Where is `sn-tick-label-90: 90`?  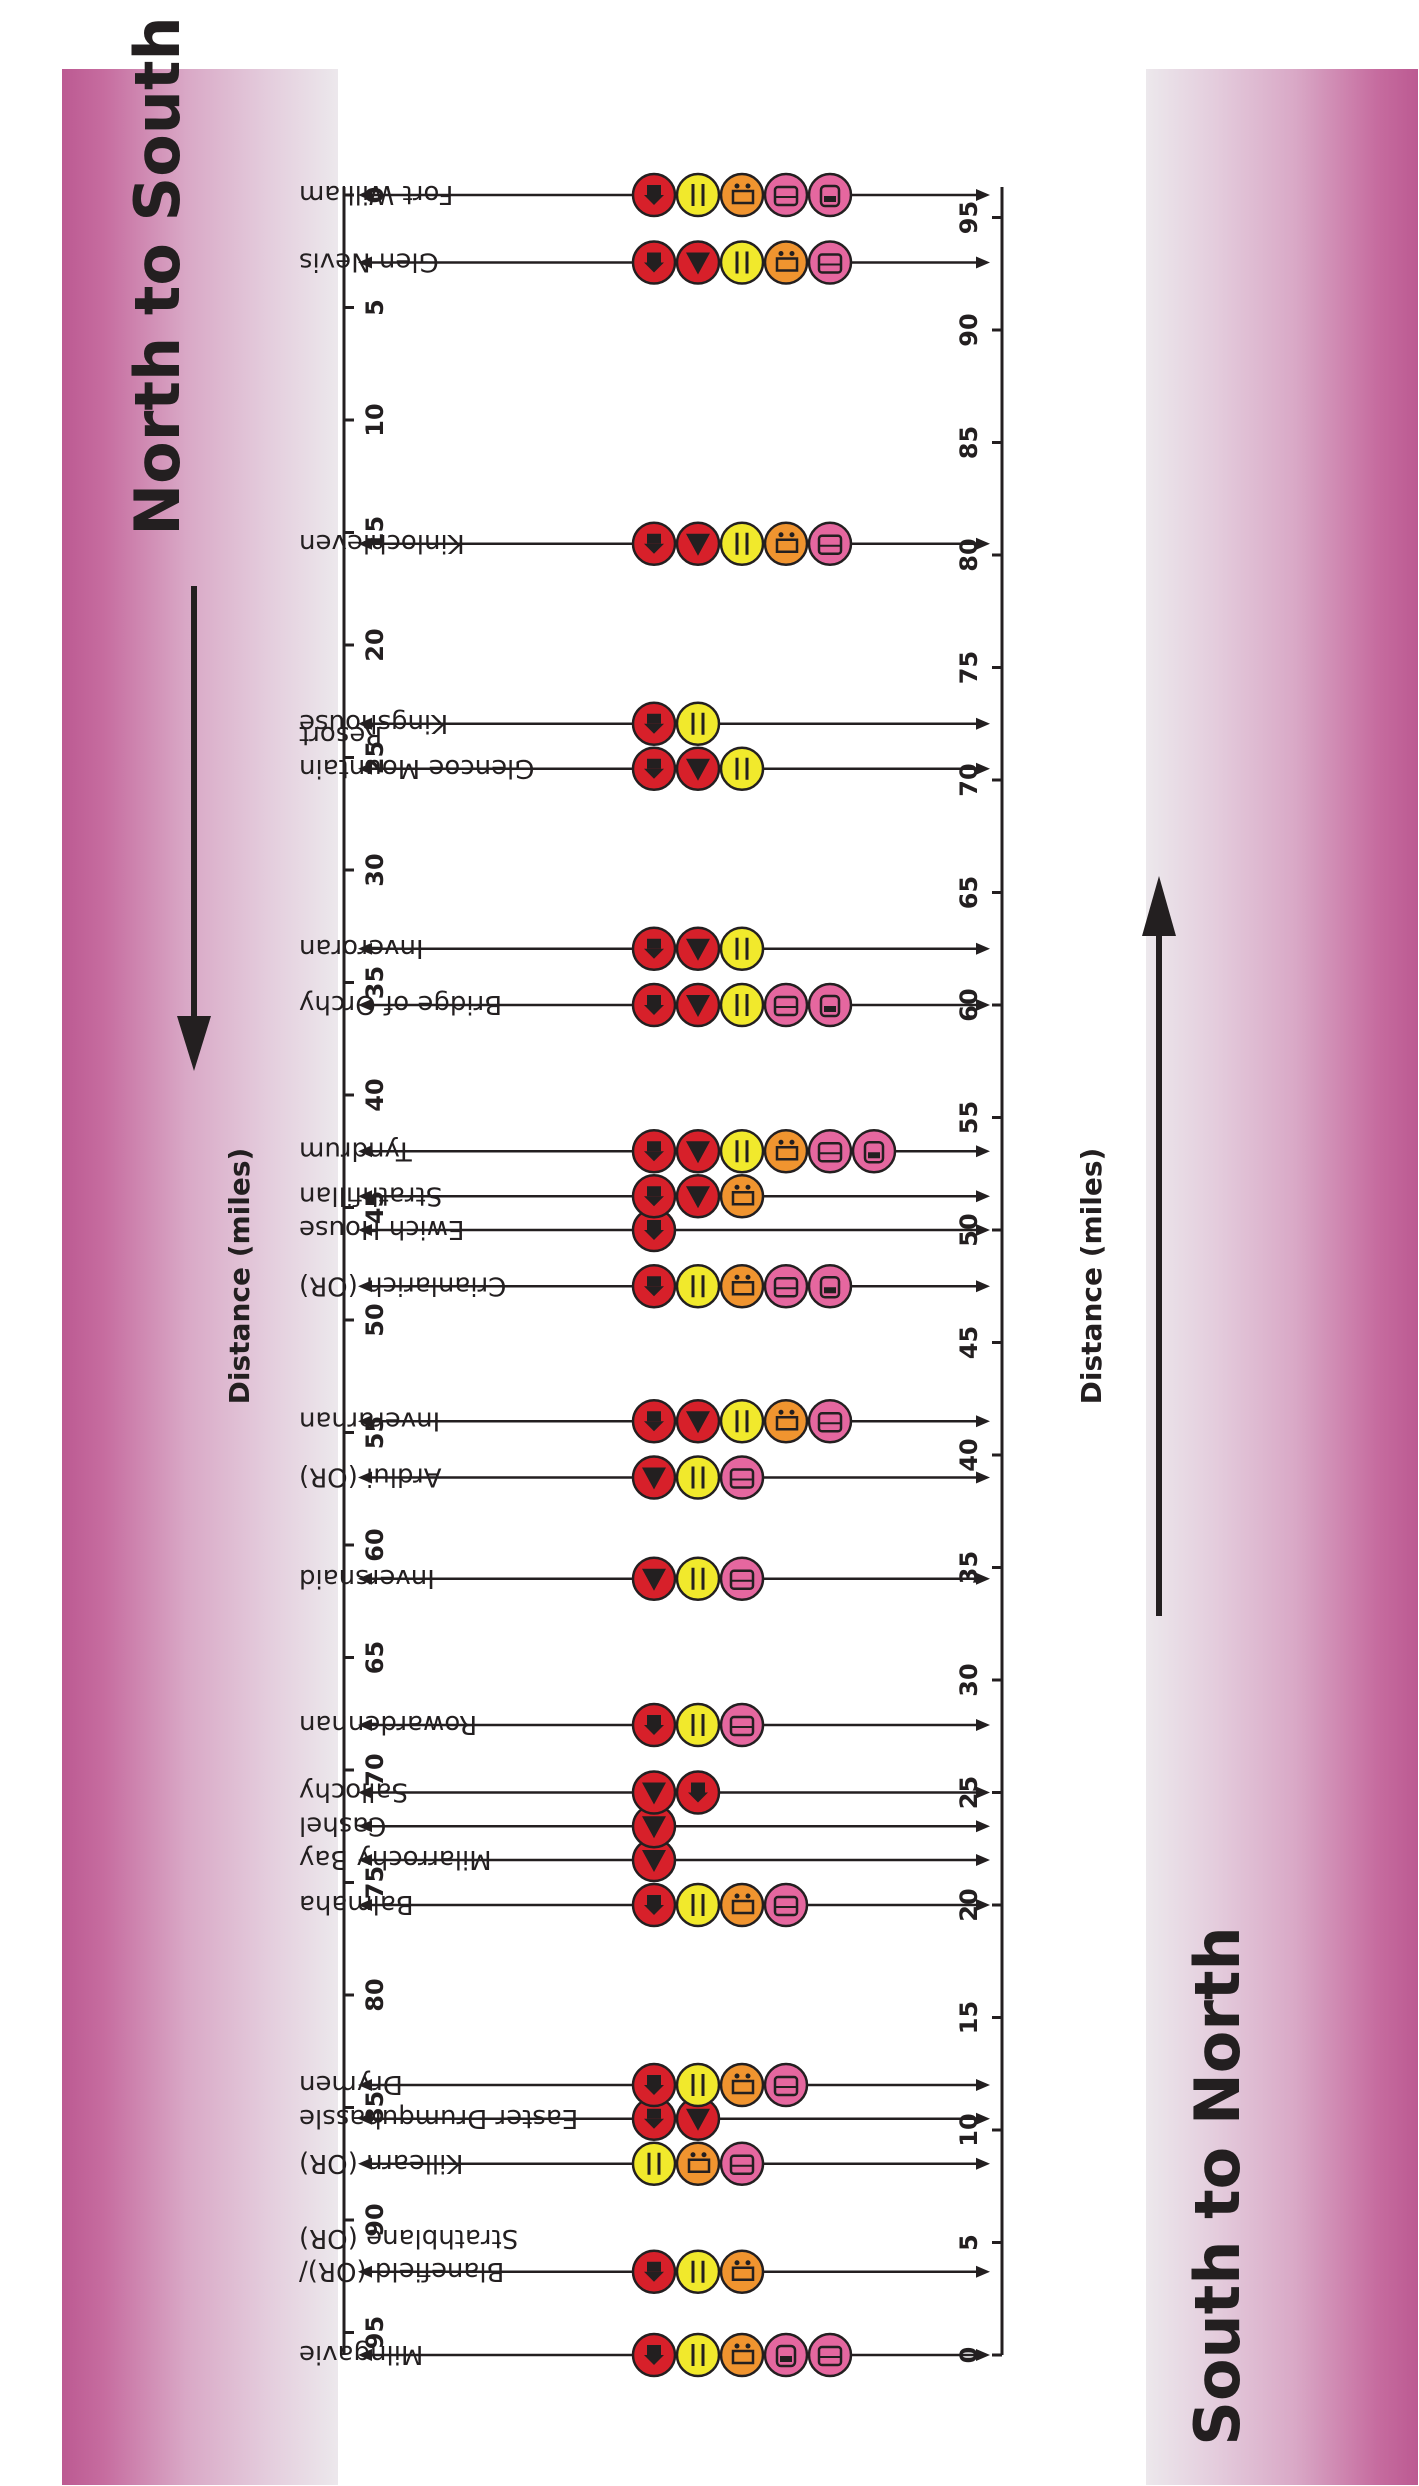
sn-tick-label-90: 90 is located at coordinates (969, 329).